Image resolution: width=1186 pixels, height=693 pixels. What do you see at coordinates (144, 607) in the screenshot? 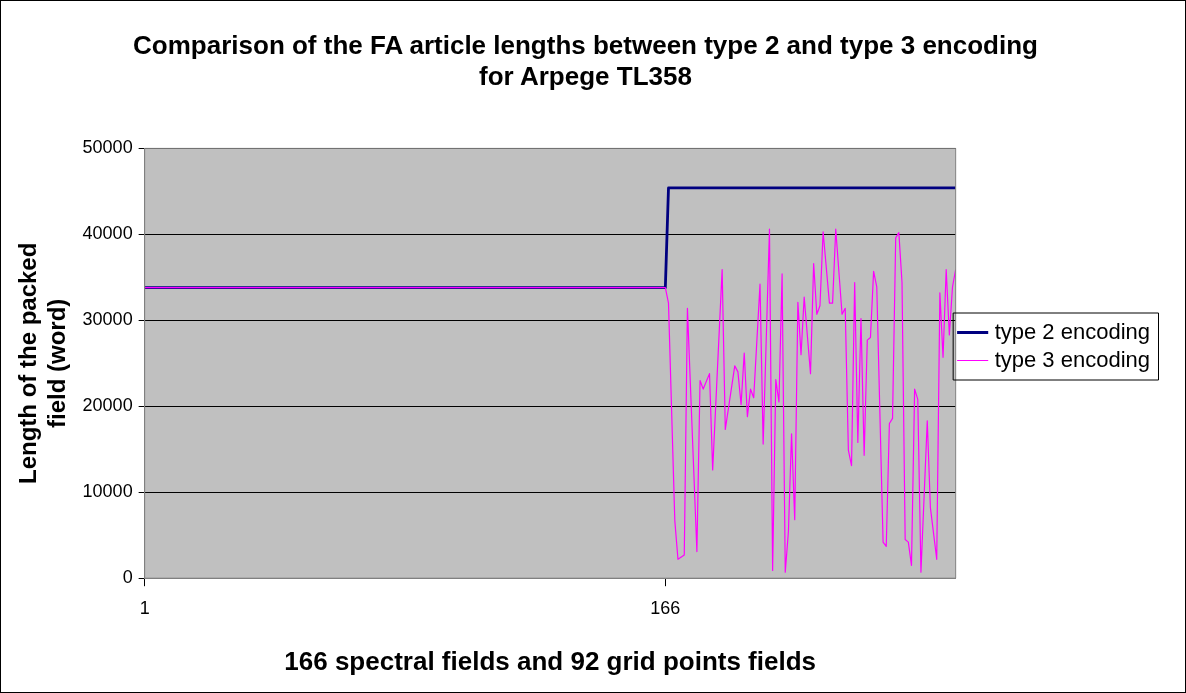
I see `x-tick-label: 1` at bounding box center [144, 607].